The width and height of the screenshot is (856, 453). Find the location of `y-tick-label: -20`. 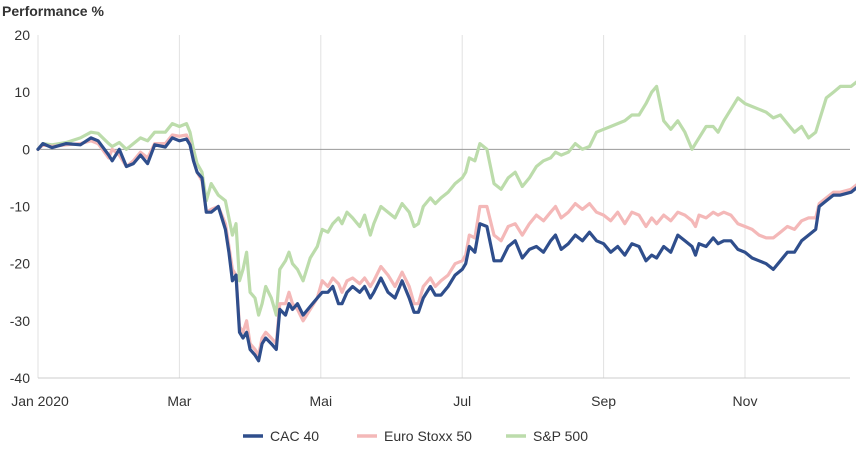

y-tick-label: -20 is located at coordinates (20, 264).